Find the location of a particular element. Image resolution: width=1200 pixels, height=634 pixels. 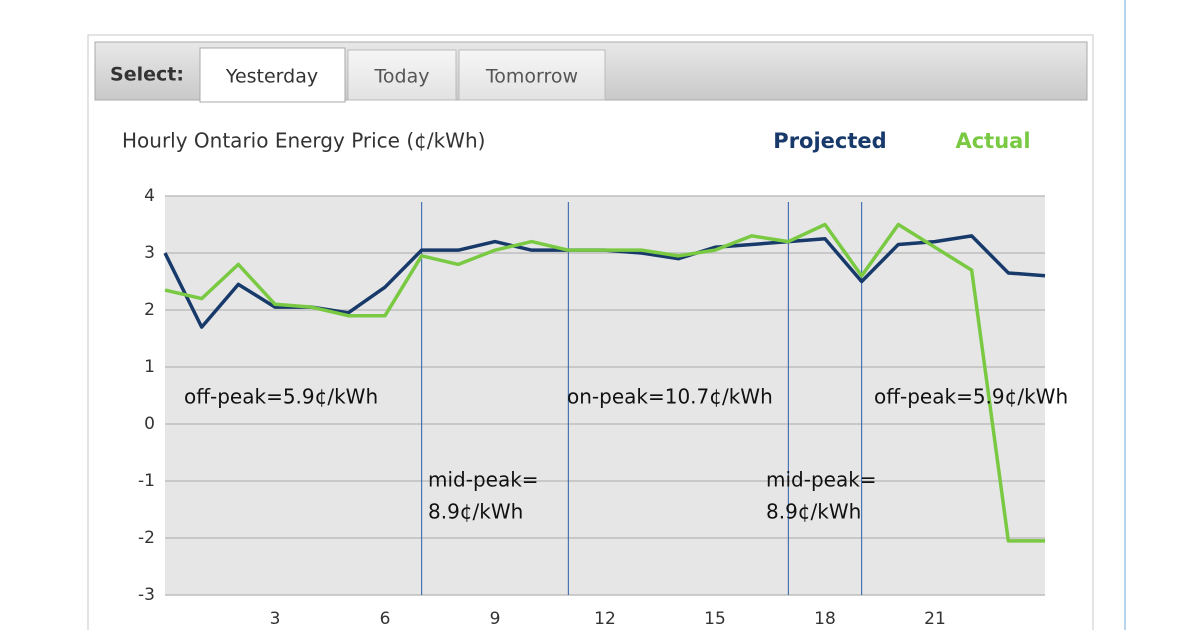

x-tick-label: 9 is located at coordinates (495, 619).